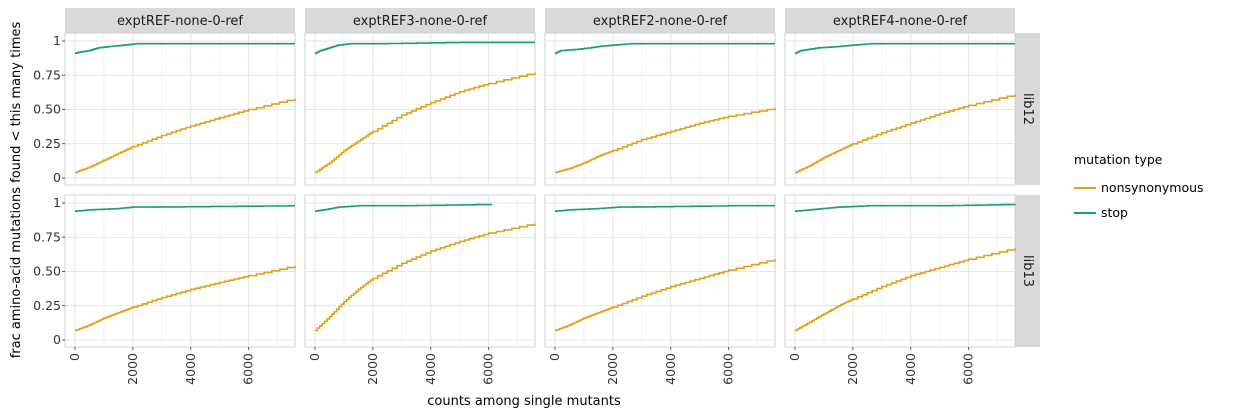  Describe the element at coordinates (524, 401) in the screenshot. I see `x-axis-title: counts among single mutants` at that location.